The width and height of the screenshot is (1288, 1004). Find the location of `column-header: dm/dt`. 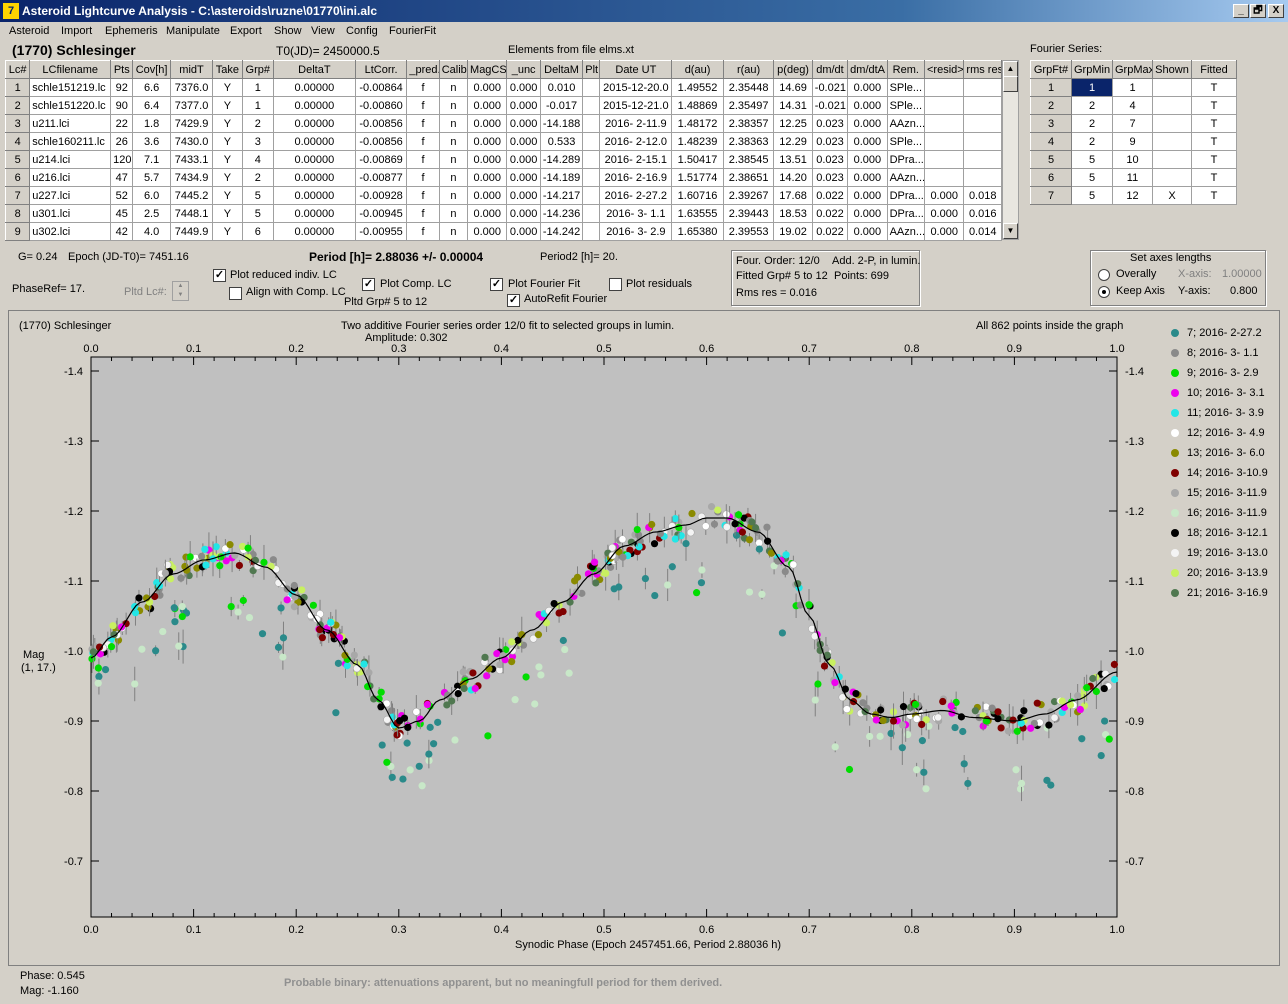

column-header: dm/dt is located at coordinates (830, 69).